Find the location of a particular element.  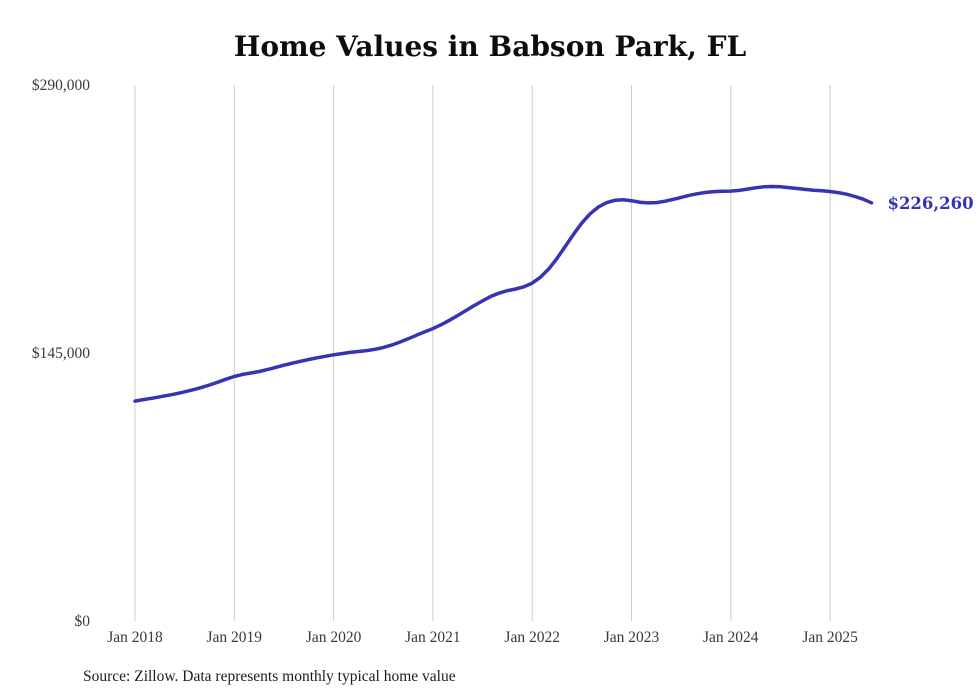

x-axis-tick-label: Jan 2018 is located at coordinates (135, 637).